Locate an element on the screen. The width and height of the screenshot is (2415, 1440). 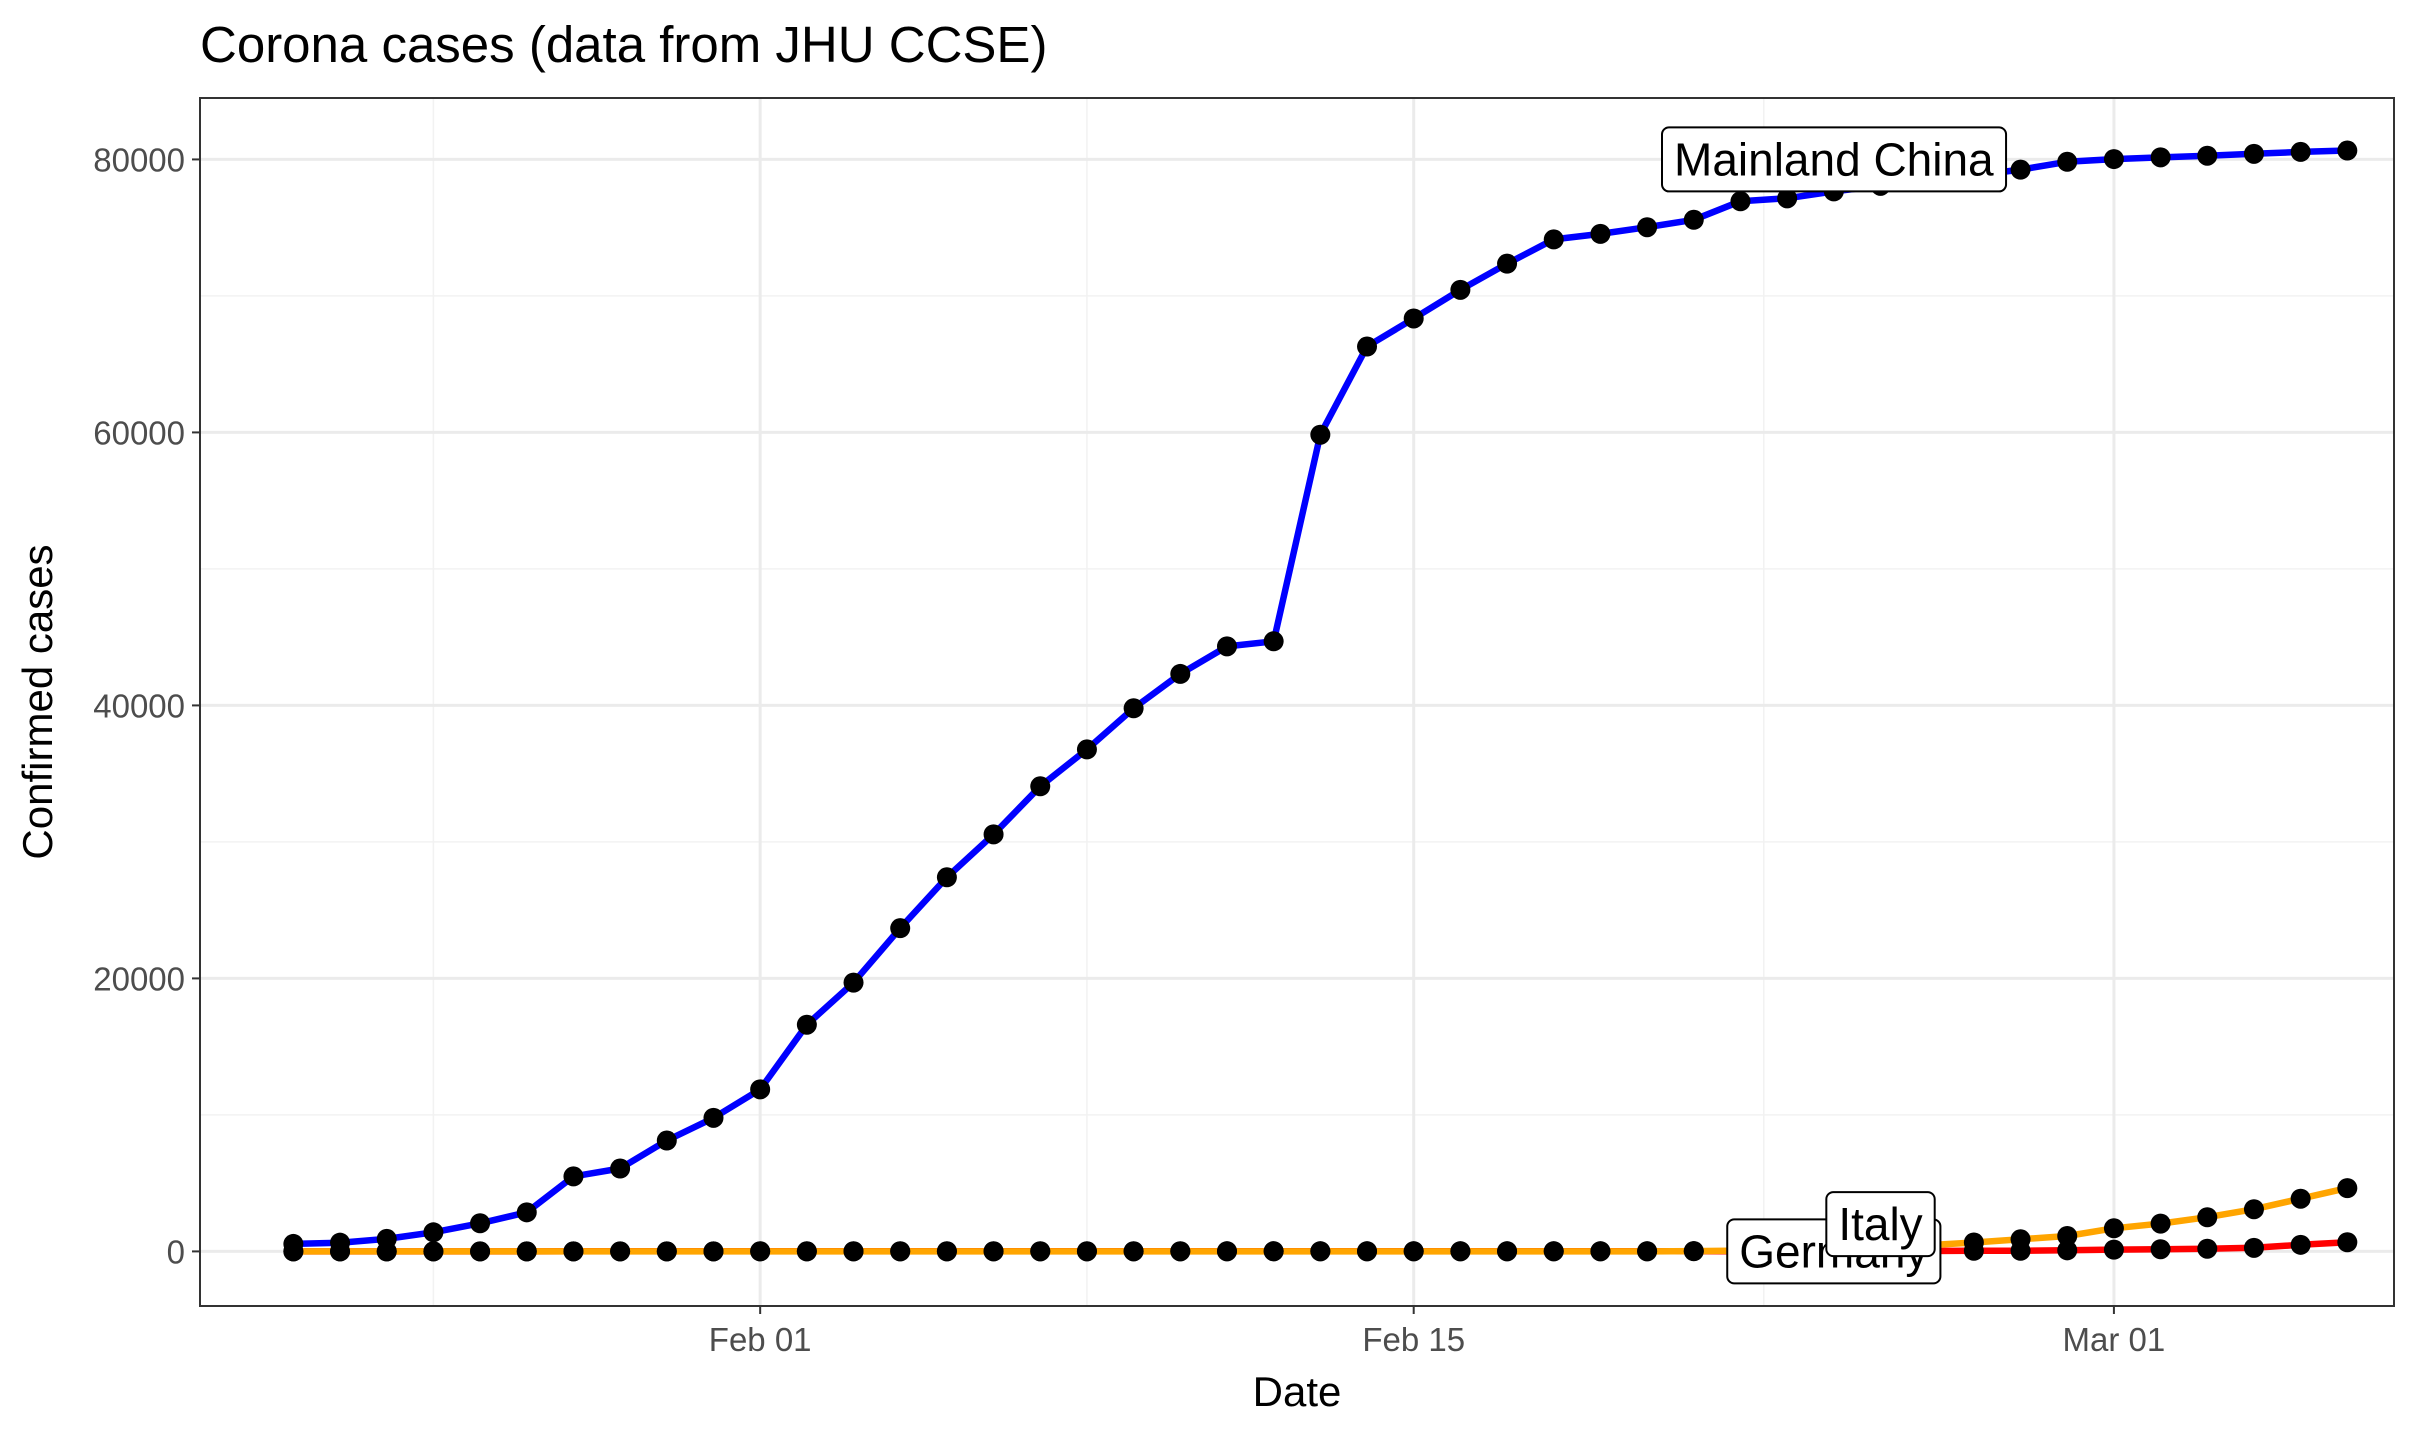
chart-title: Corona cases (data from JHU CCSE) is located at coordinates (623, 44).